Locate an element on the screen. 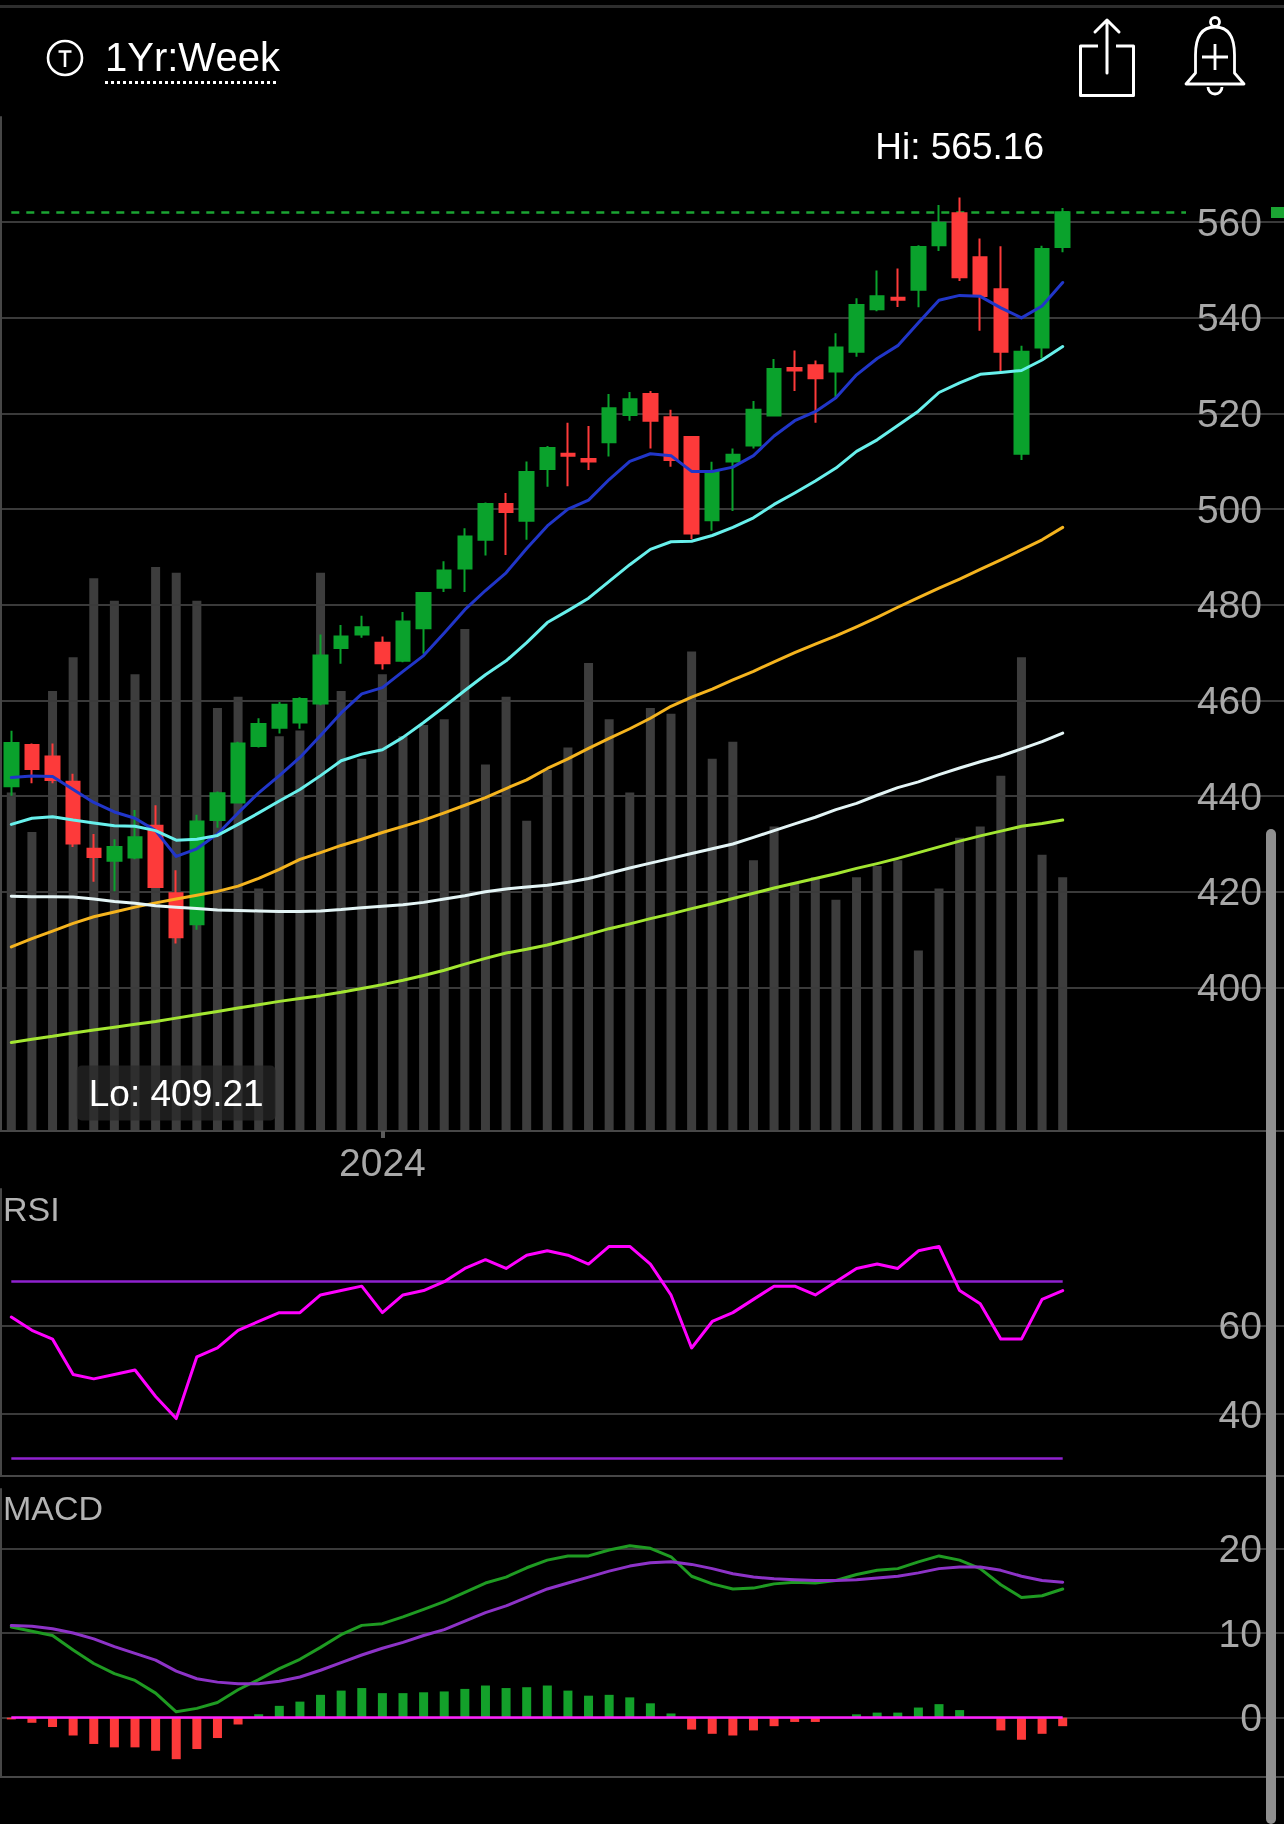  y-tick-label: 560 is located at coordinates (1229, 222).